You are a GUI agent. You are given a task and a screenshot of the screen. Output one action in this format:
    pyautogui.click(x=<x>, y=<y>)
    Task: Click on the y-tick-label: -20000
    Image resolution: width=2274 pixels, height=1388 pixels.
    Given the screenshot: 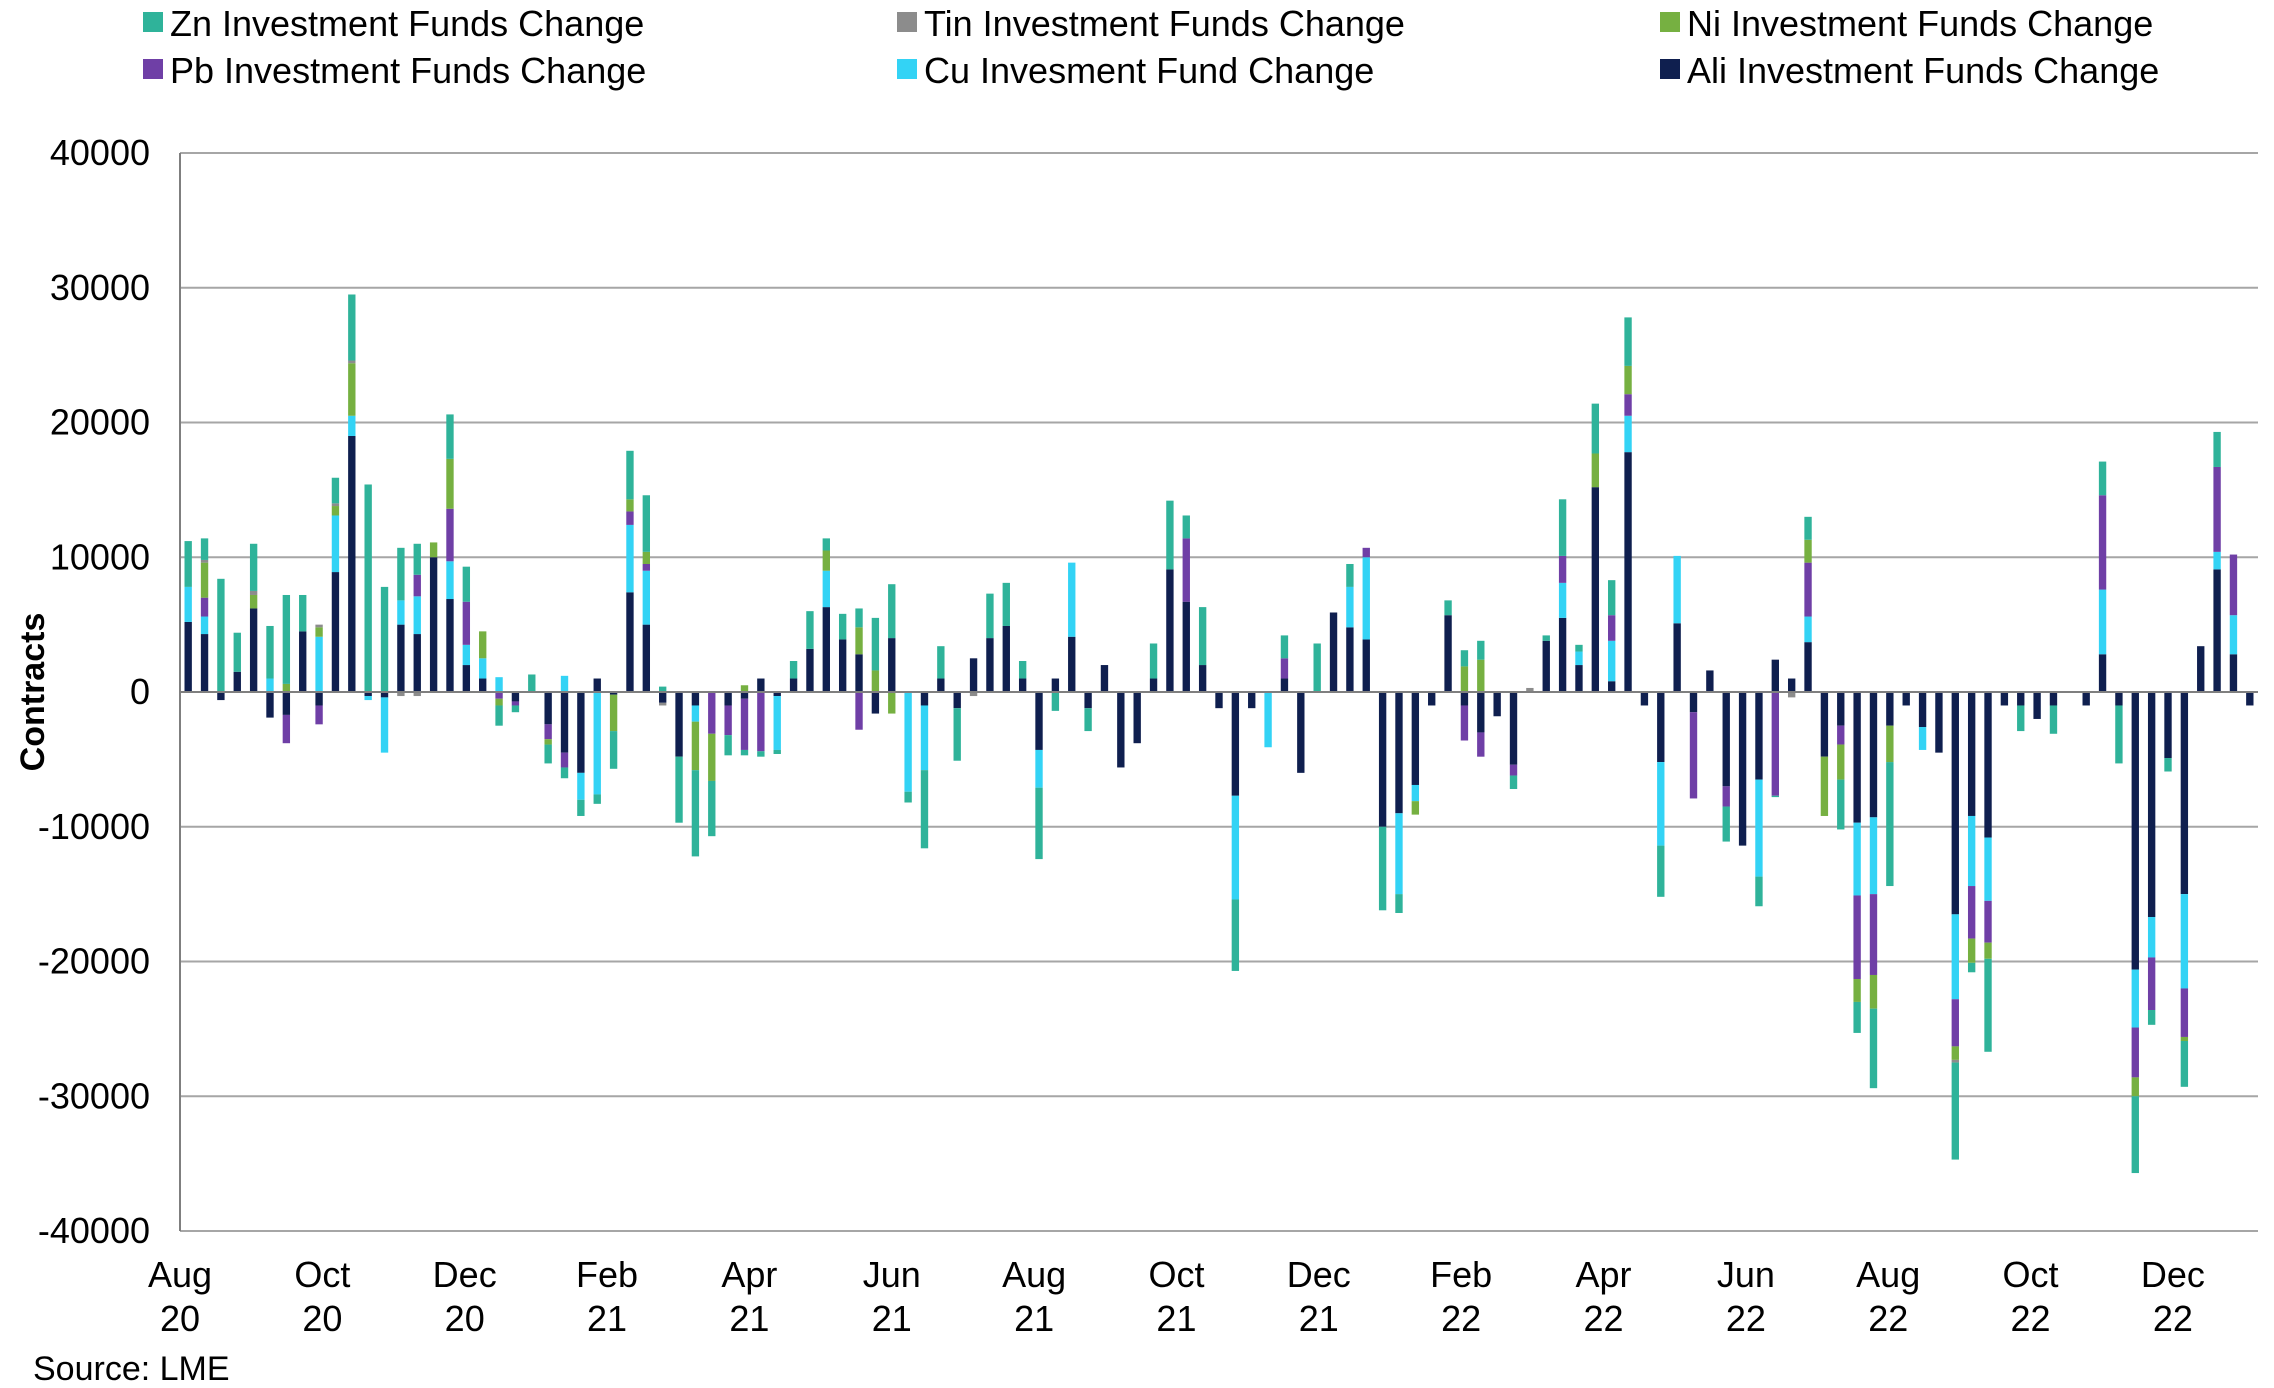 What is the action you would take?
    pyautogui.click(x=94, y=961)
    